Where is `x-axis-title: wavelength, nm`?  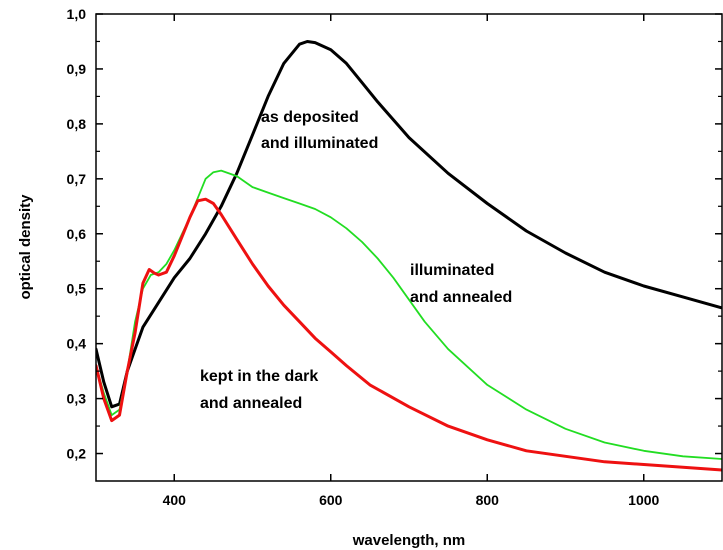
x-axis-title: wavelength, nm is located at coordinates (409, 540).